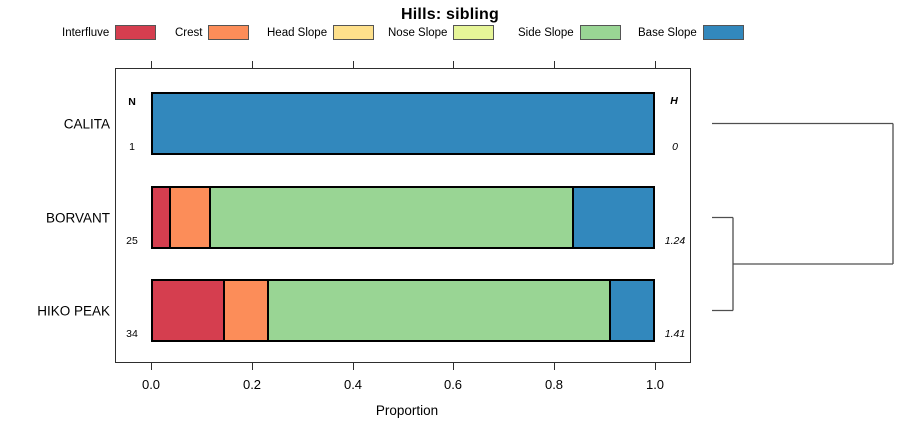 This screenshot has height=440, width=900. What do you see at coordinates (474, 32) in the screenshot?
I see `legend-swatch-nose-slope` at bounding box center [474, 32].